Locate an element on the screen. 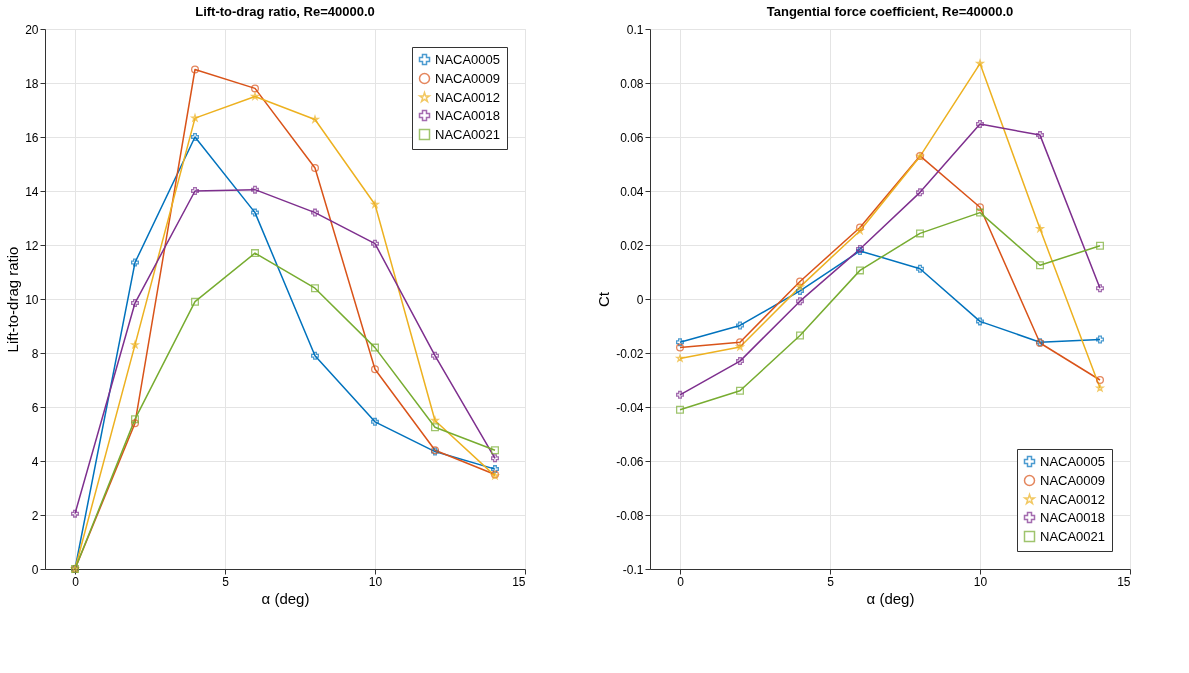 The width and height of the screenshot is (1189, 673). y-tick-label: -0.04 is located at coordinates (630, 407).